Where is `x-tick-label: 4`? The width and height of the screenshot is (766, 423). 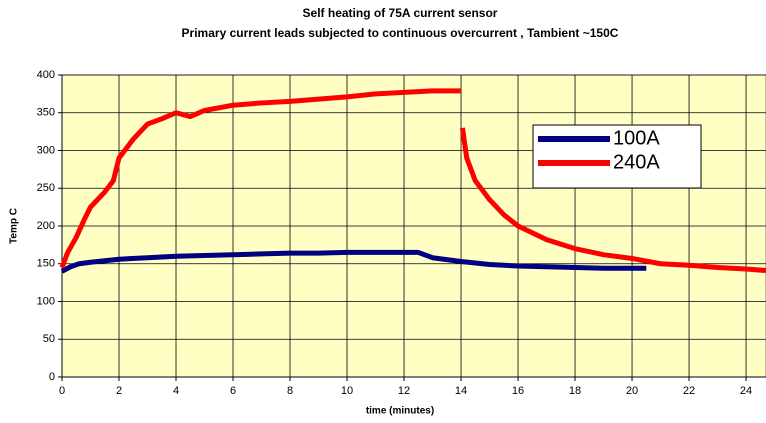 x-tick-label: 4 is located at coordinates (176, 391).